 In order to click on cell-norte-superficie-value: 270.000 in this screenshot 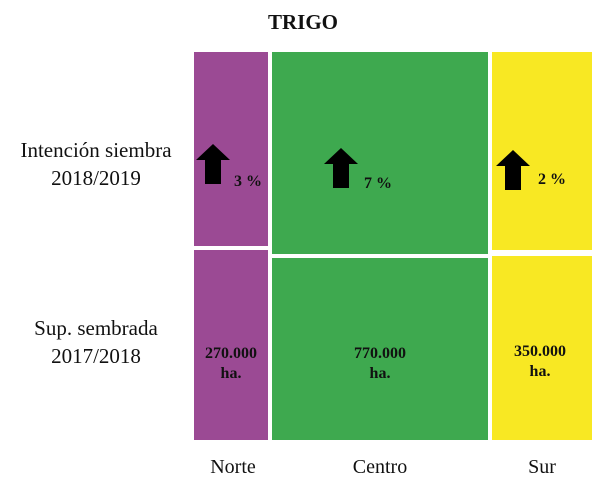, I will do `click(231, 353)`.